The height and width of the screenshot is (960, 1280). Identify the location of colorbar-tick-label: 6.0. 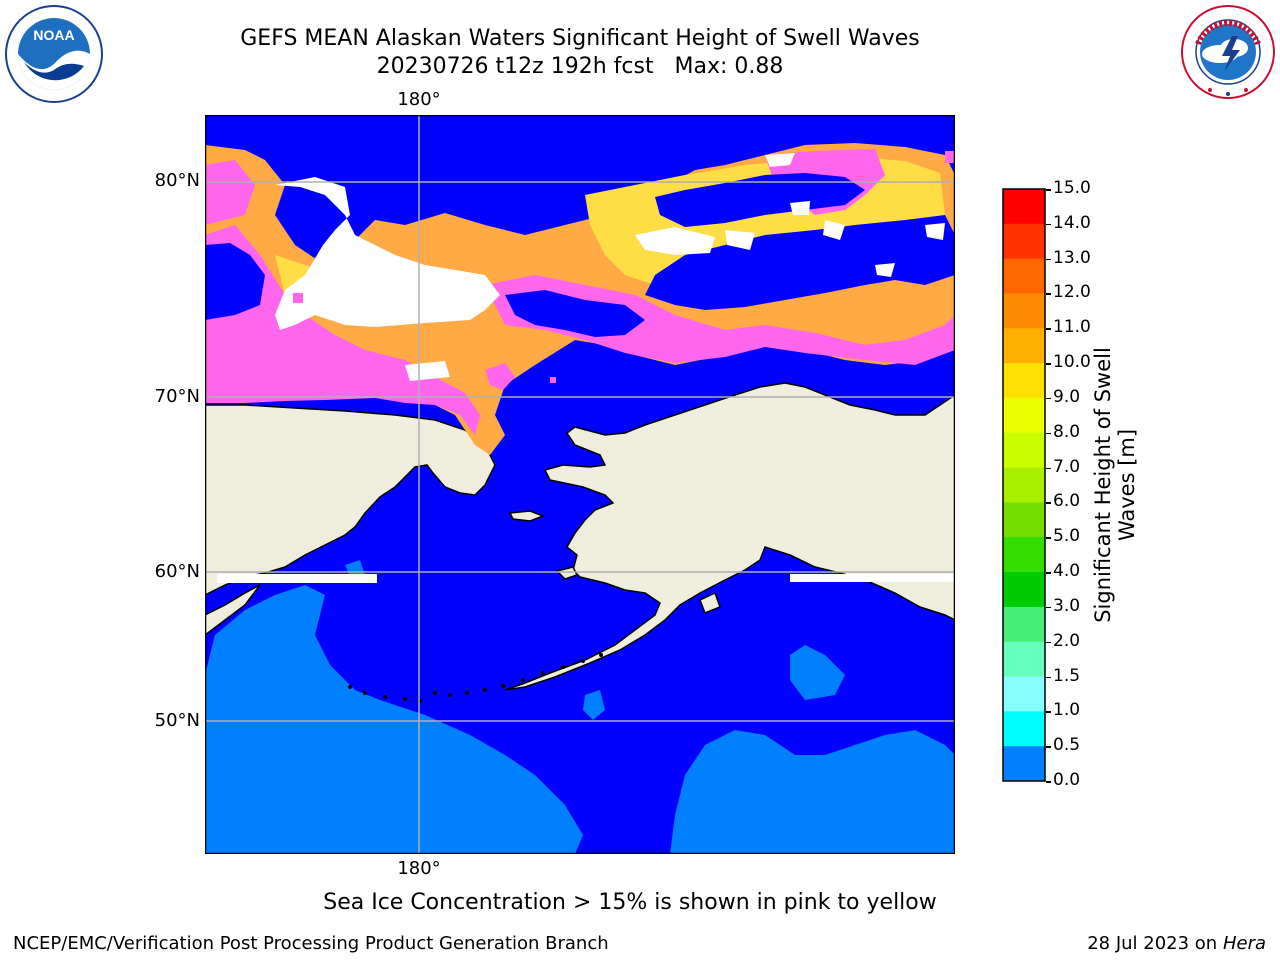
(1067, 501).